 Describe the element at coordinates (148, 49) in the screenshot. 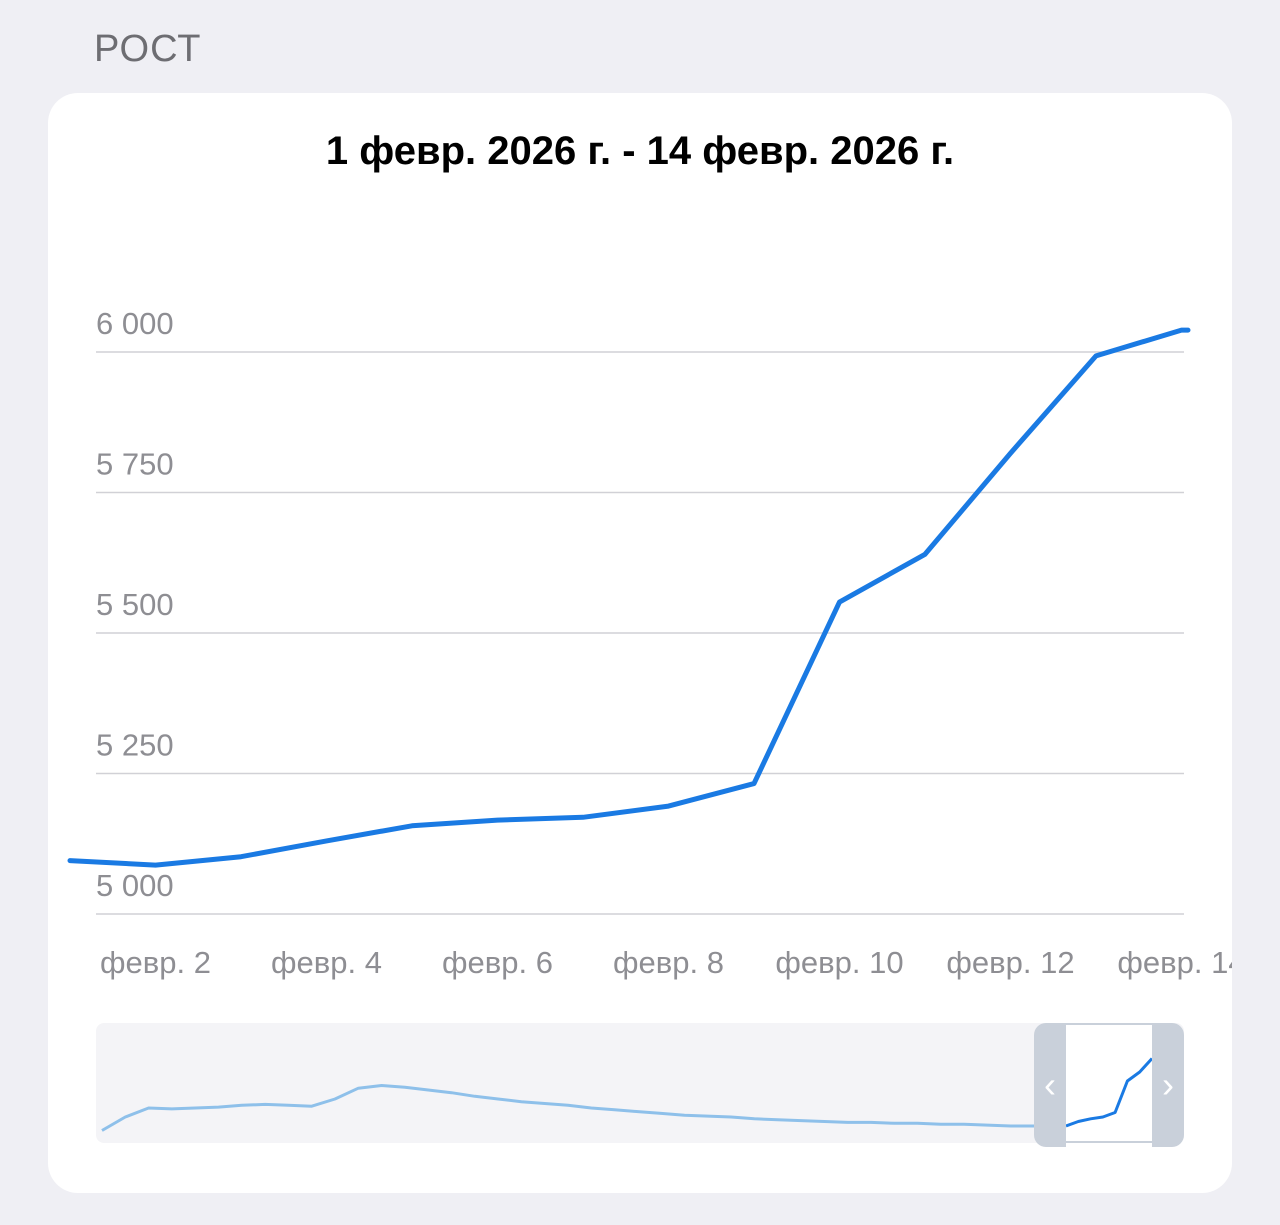

I see `section-label: РОСТ` at that location.